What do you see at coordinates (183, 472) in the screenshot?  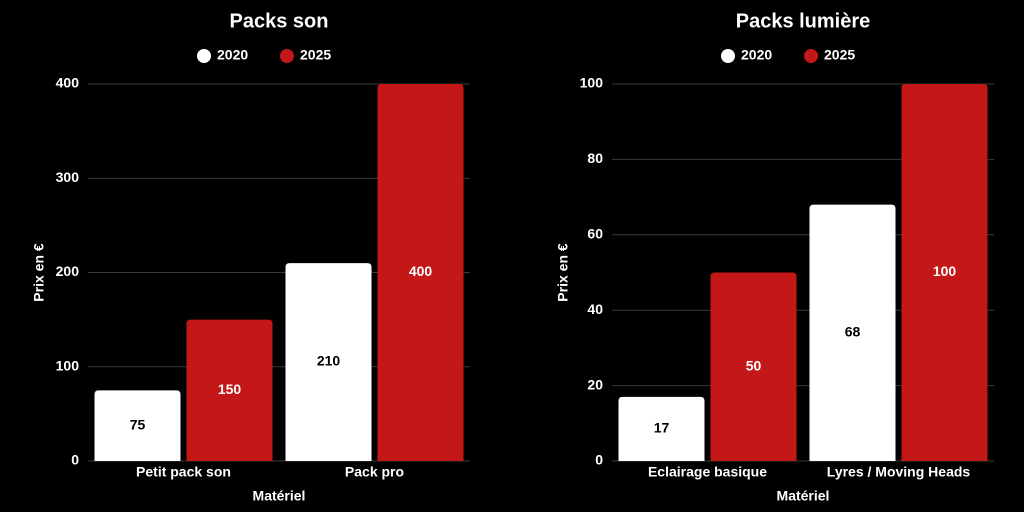 I see `x-tick-label: Petit pack son` at bounding box center [183, 472].